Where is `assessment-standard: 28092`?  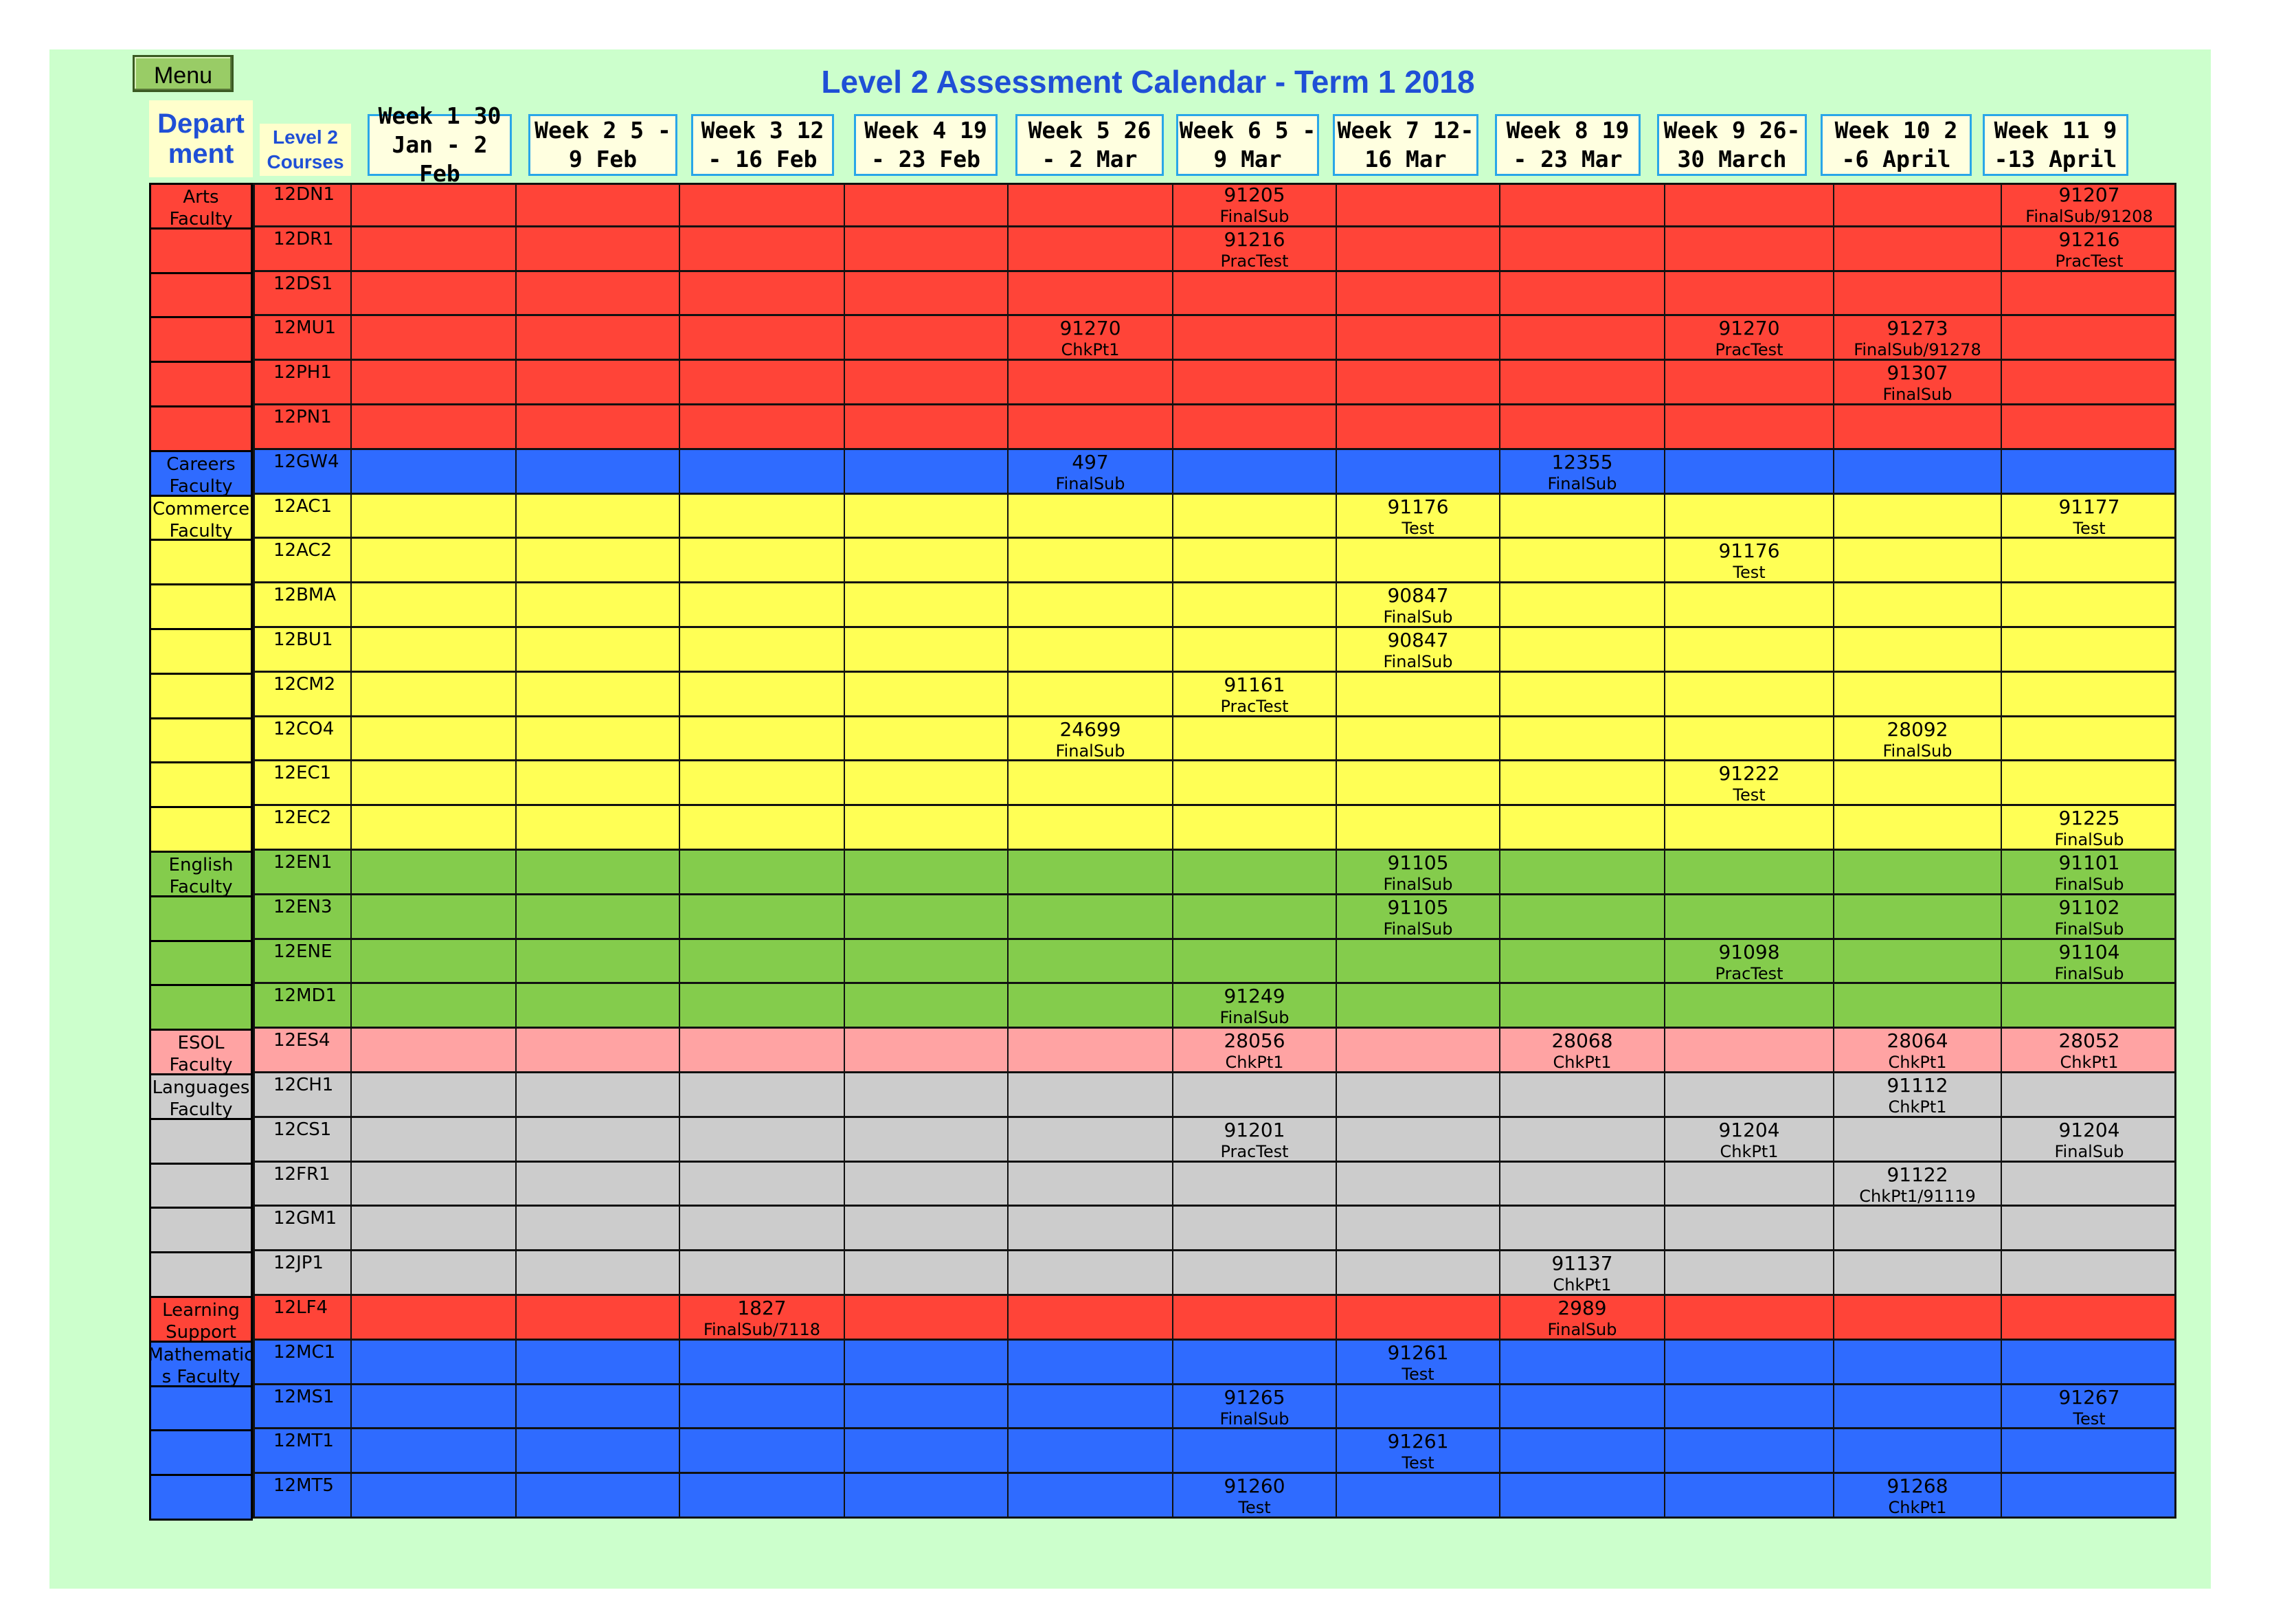 assessment-standard: 28092 is located at coordinates (1917, 729).